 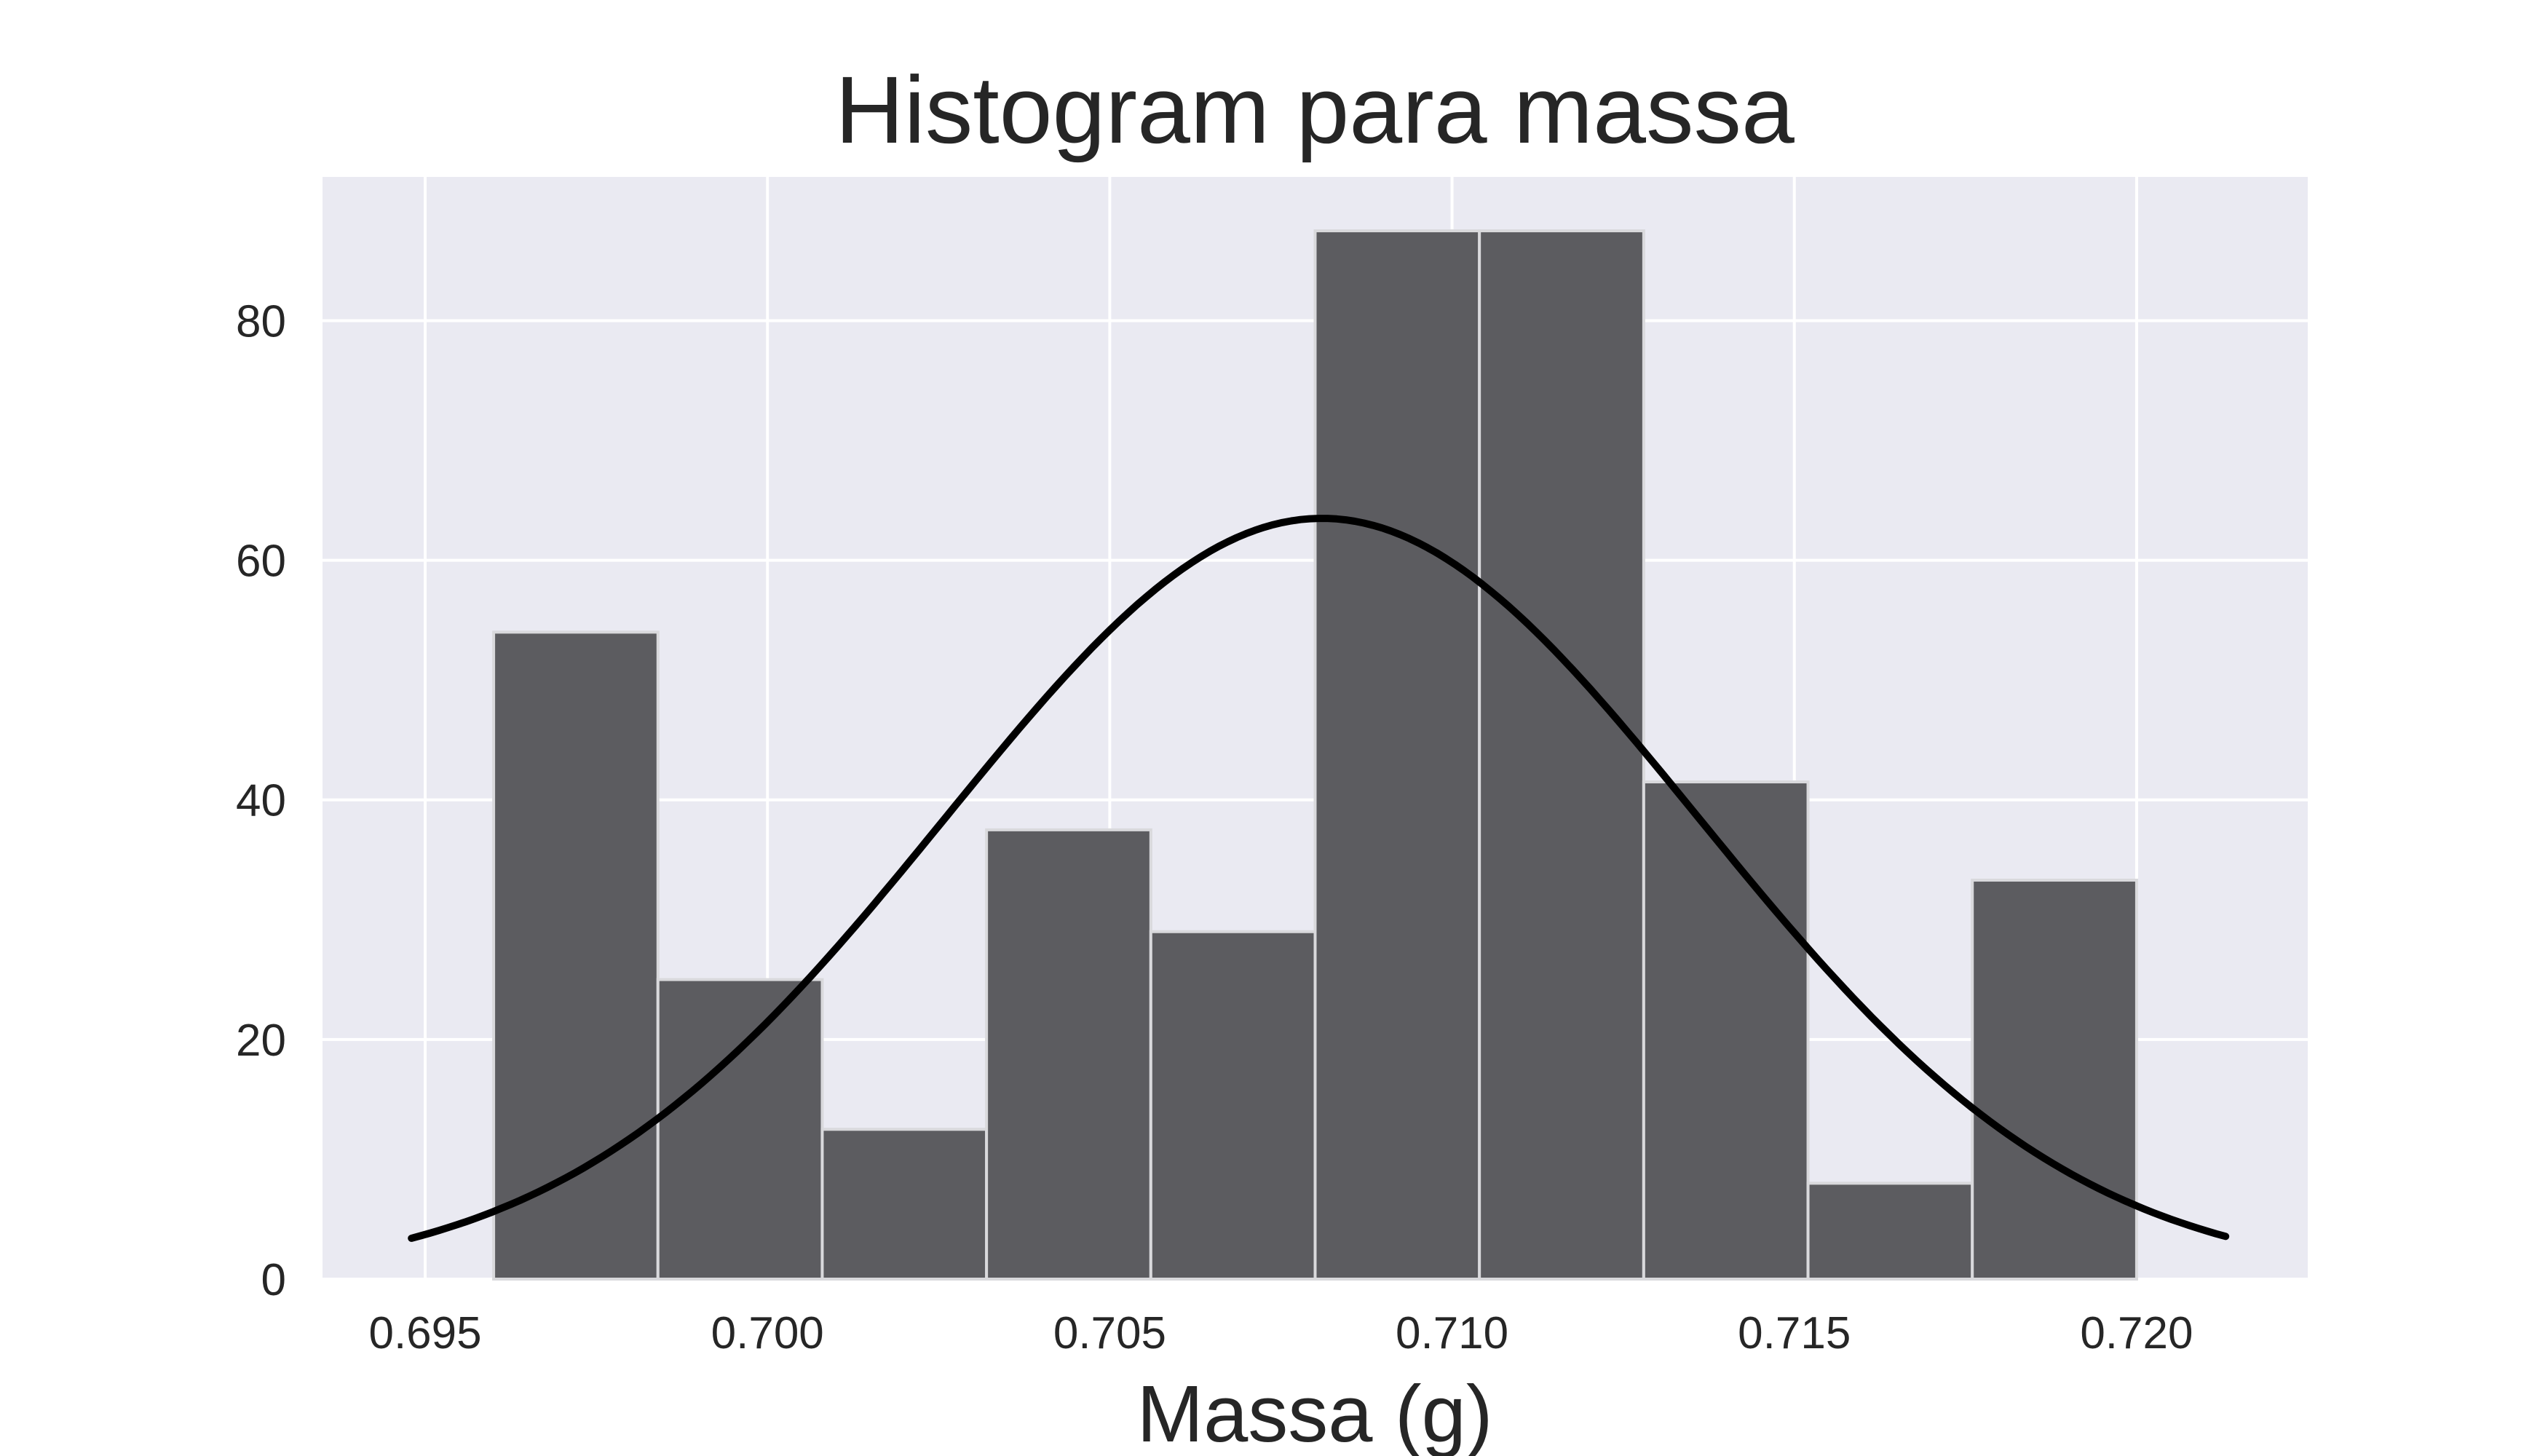 I want to click on y-tick-labels: 0 20 40 60 80, so click(x=261, y=800).